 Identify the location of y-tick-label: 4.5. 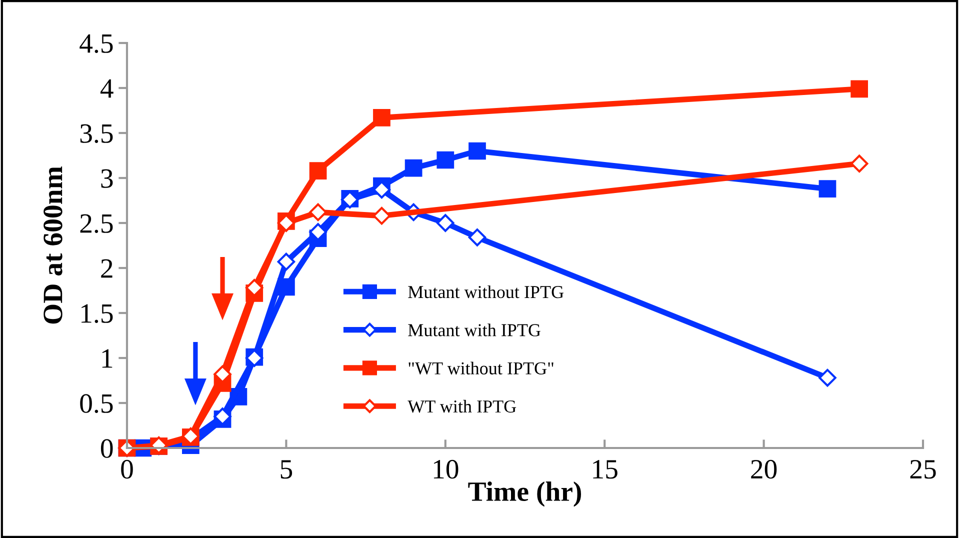
(96, 44).